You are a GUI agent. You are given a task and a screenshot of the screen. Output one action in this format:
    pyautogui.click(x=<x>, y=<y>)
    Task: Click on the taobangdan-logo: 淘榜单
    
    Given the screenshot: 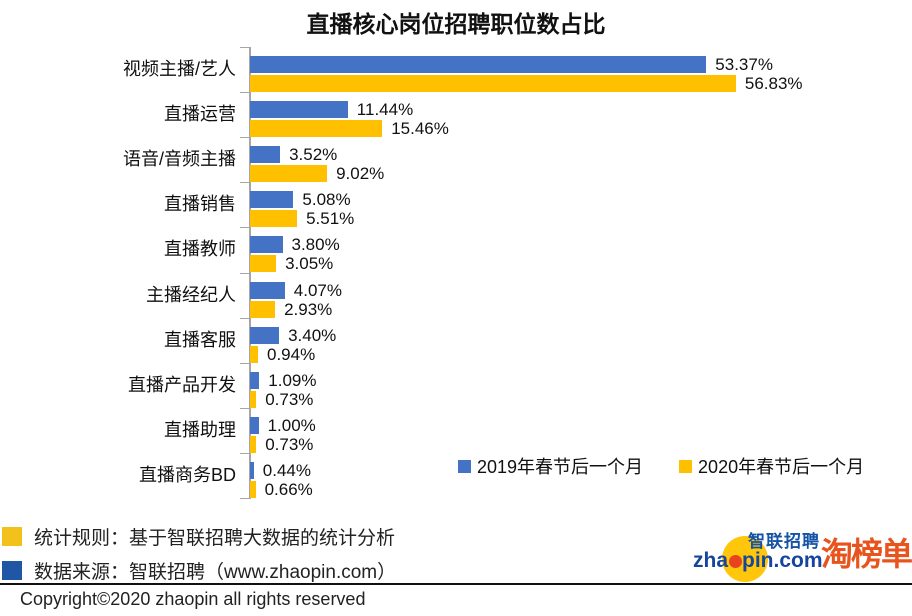 What is the action you would take?
    pyautogui.click(x=866, y=554)
    